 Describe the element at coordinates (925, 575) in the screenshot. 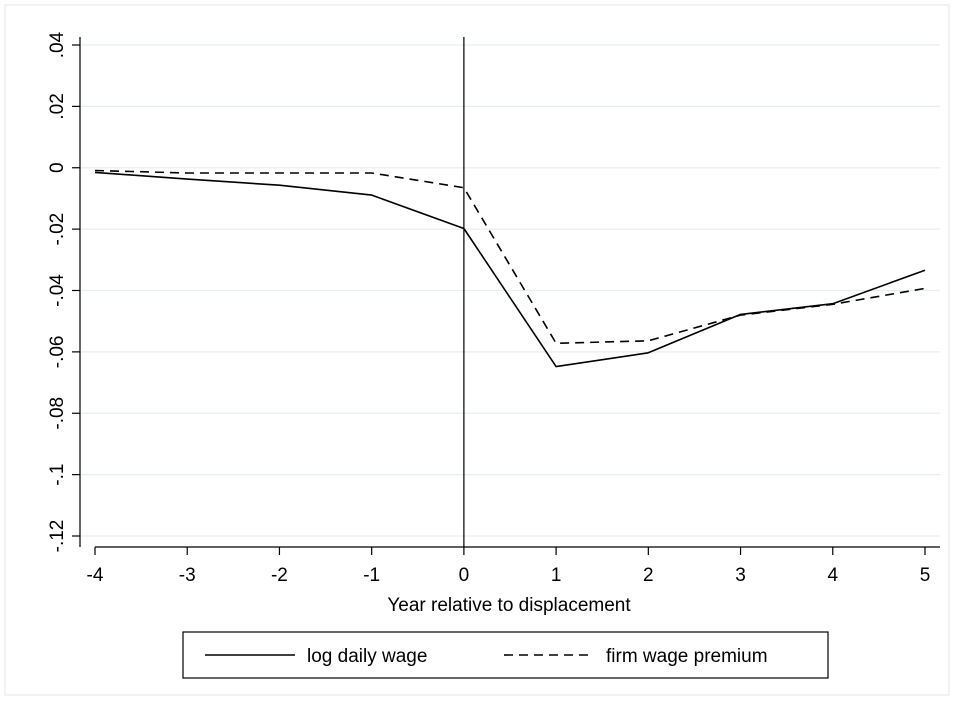

I see `x-tick-label: 5` at that location.